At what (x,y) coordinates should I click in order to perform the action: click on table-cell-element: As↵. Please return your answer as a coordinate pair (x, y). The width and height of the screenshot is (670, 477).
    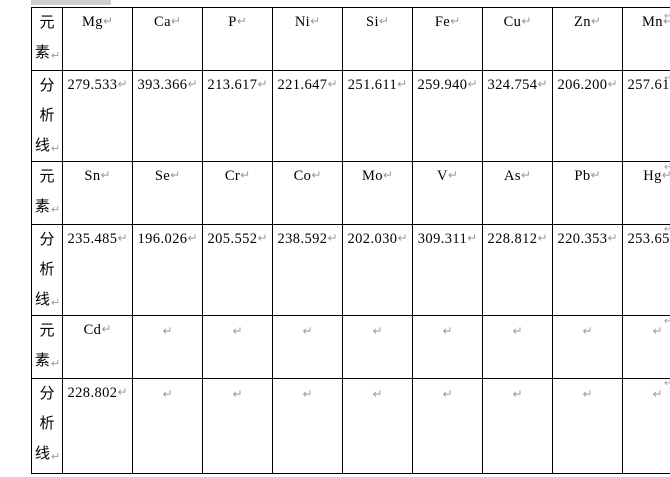
    Looking at the image, I should click on (517, 193).